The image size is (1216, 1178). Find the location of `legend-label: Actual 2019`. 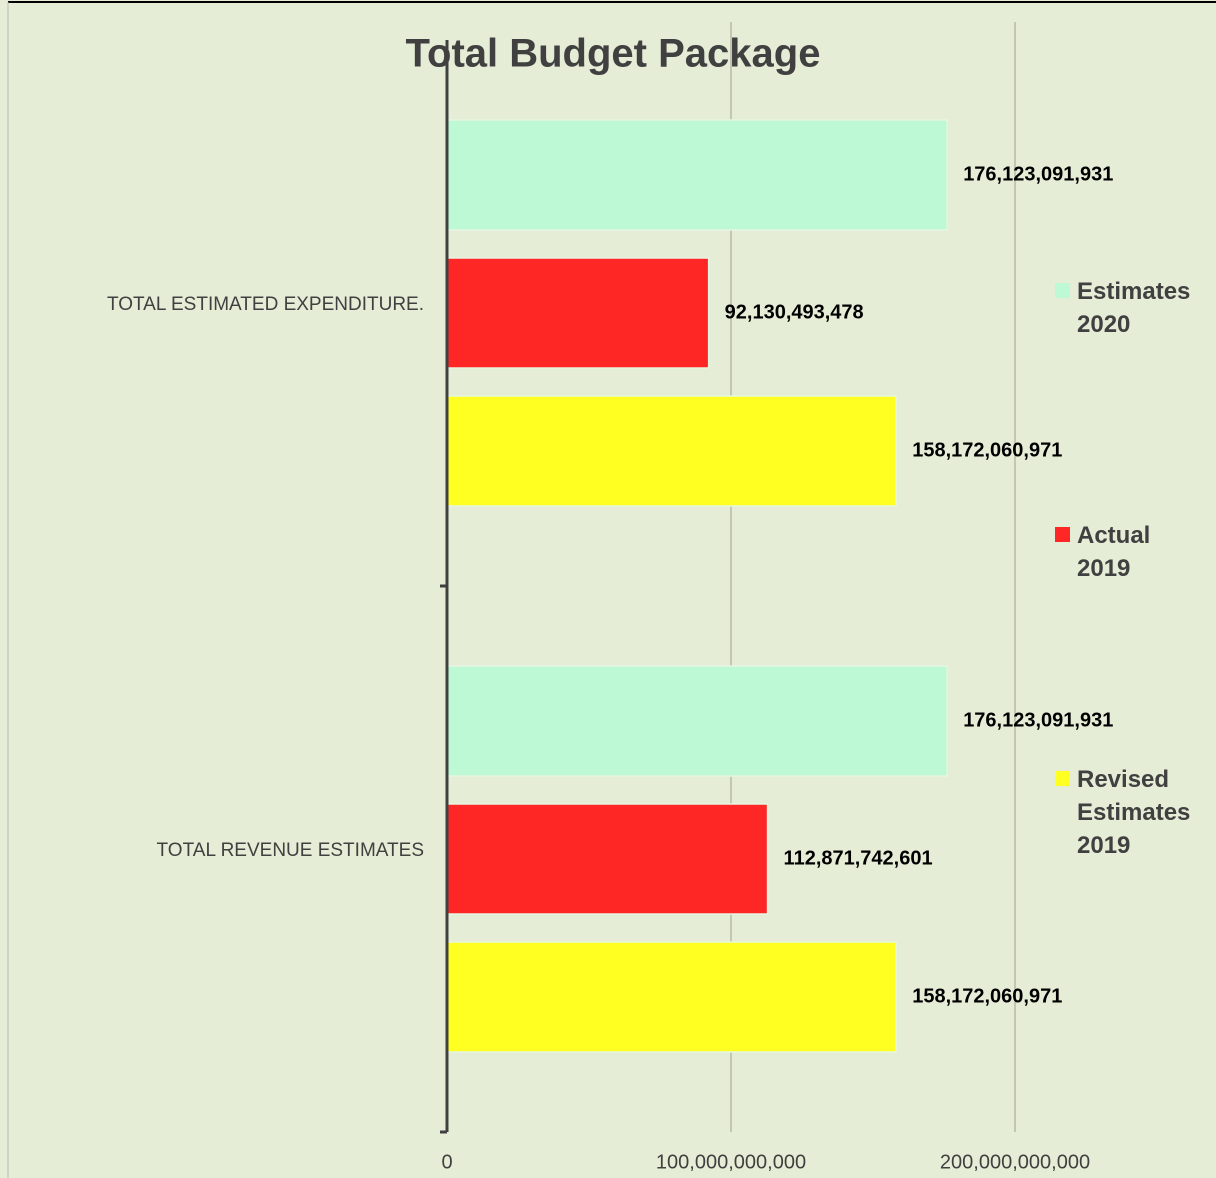

legend-label: Actual 2019 is located at coordinates (1114, 552).